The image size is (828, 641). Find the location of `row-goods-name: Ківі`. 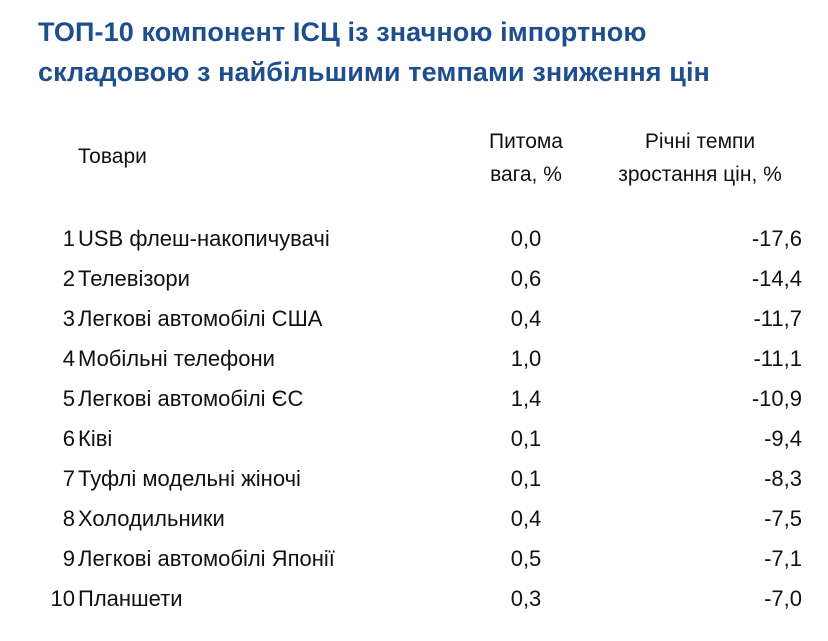

row-goods-name: Ківі is located at coordinates (95, 438).